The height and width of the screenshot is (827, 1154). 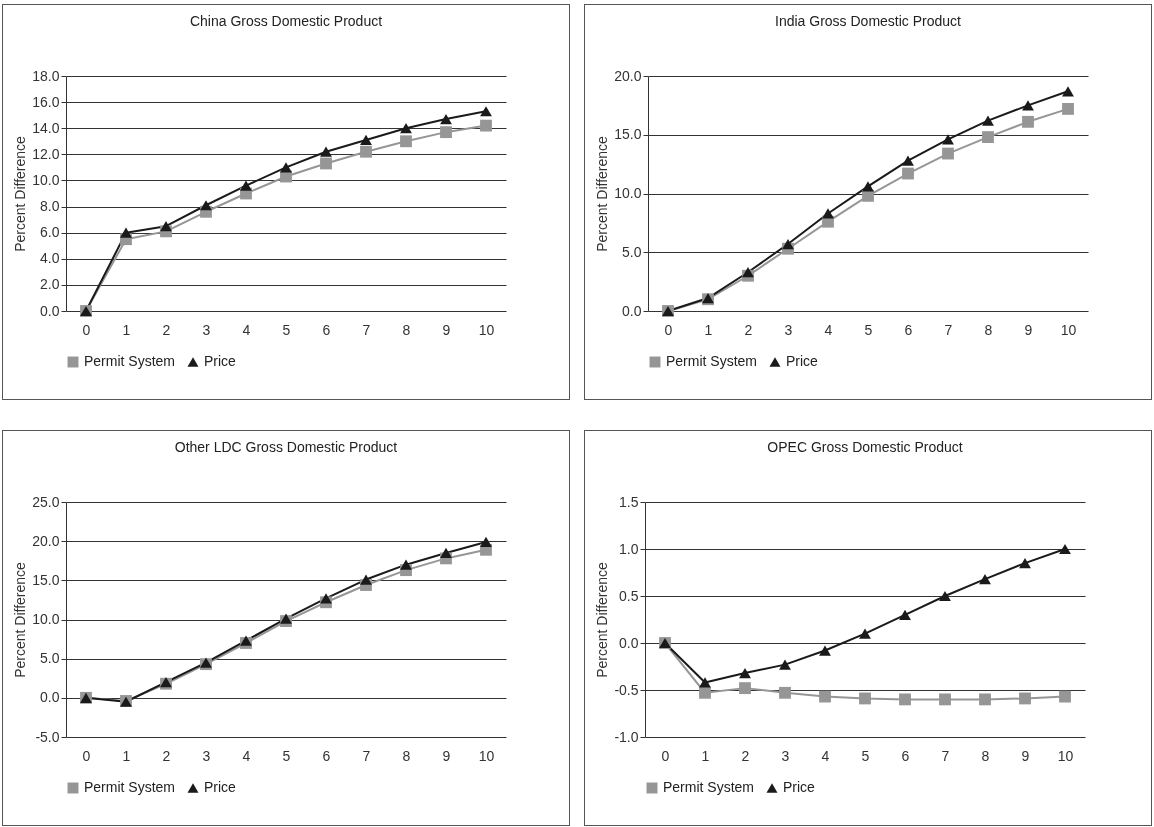 What do you see at coordinates (629, 501) in the screenshot?
I see `y-tick-label: 1.5` at bounding box center [629, 501].